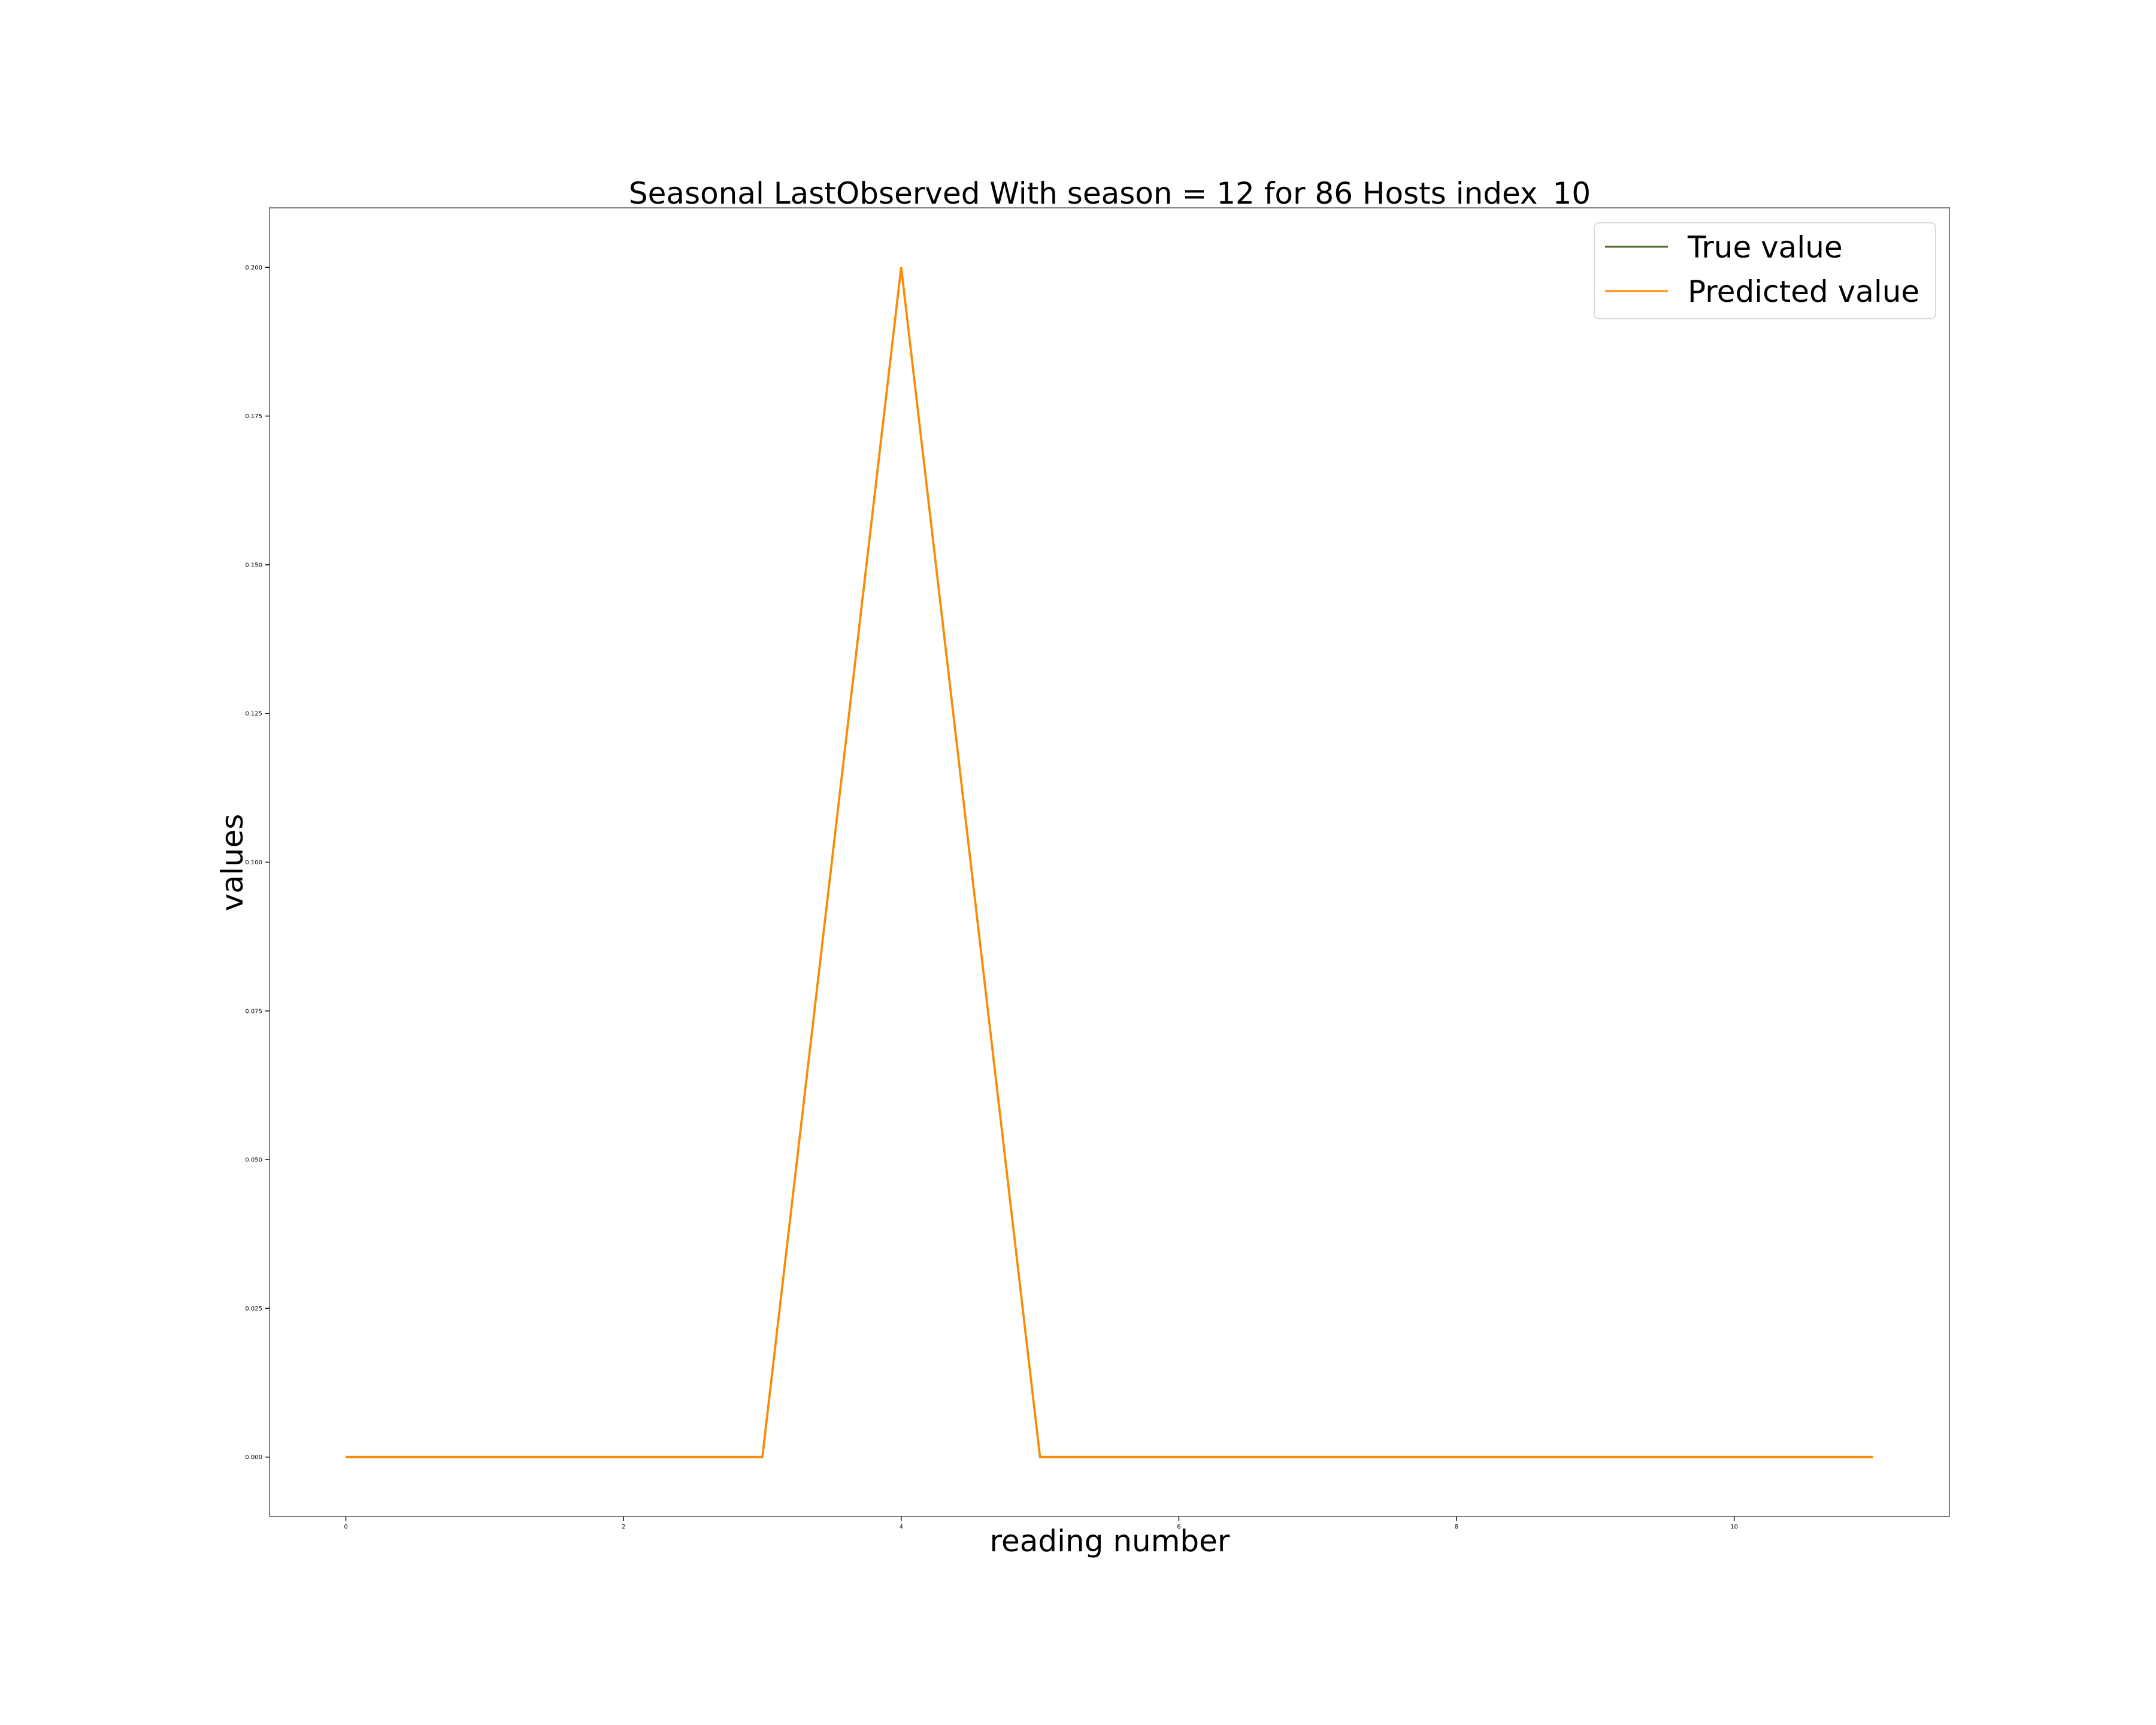 This screenshot has height=1725, width=2156. What do you see at coordinates (1803, 291) in the screenshot?
I see `legend-predicted-value-label: Predicted value` at bounding box center [1803, 291].